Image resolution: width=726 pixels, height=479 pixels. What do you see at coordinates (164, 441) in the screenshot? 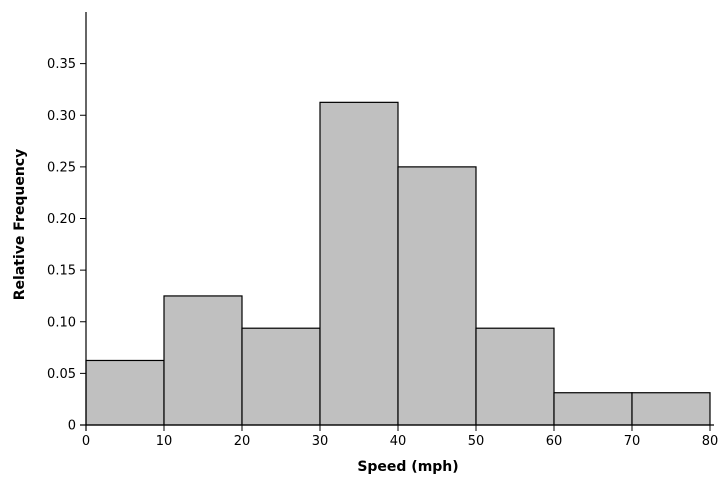
I see `x-tick-label: 10` at bounding box center [164, 441].